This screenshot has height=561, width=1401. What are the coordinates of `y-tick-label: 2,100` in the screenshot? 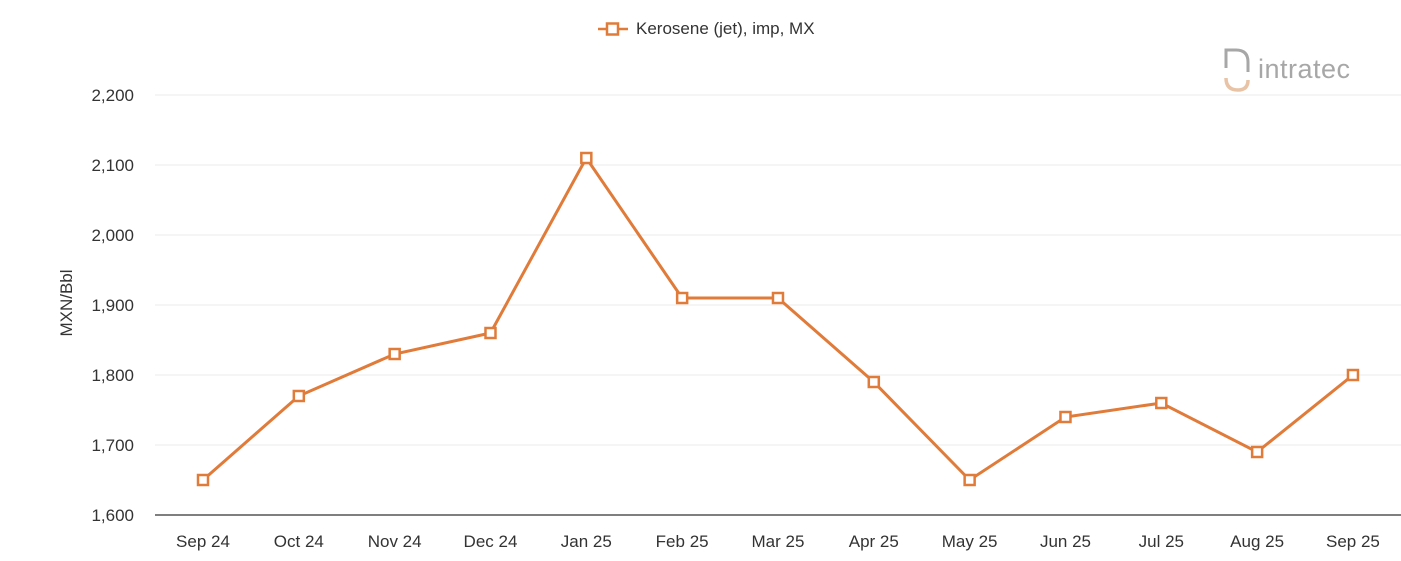 It's located at (112, 165).